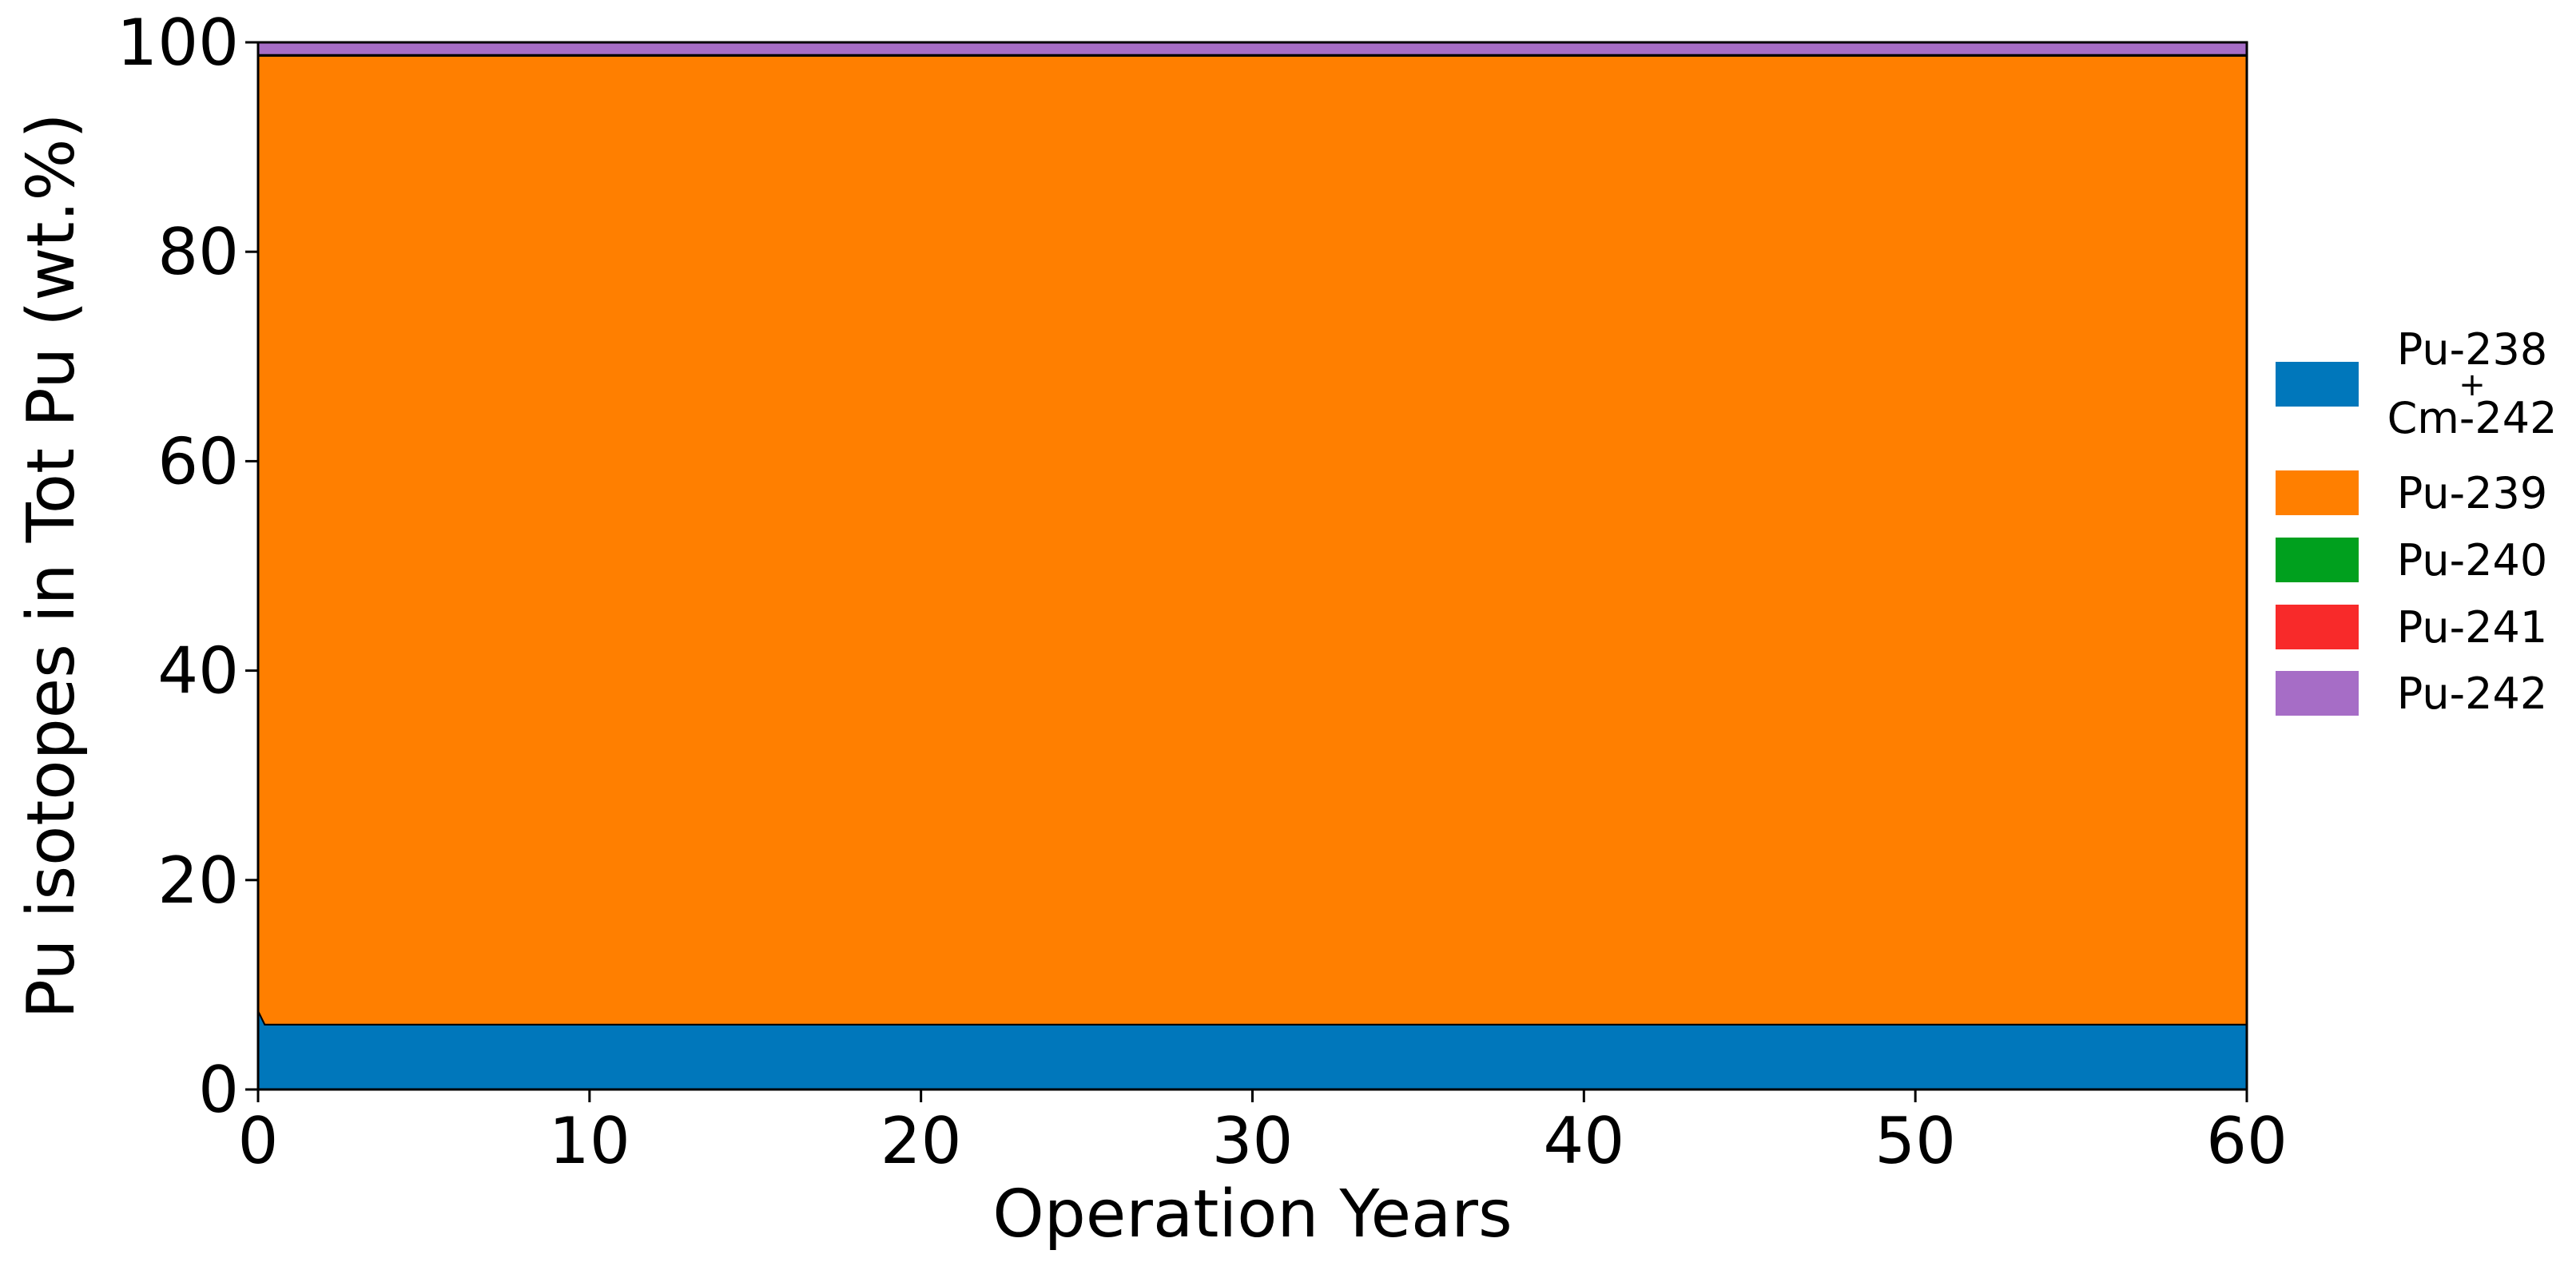  Describe the element at coordinates (2472, 493) in the screenshot. I see `legend-label-pu-239: Pu-239` at that location.